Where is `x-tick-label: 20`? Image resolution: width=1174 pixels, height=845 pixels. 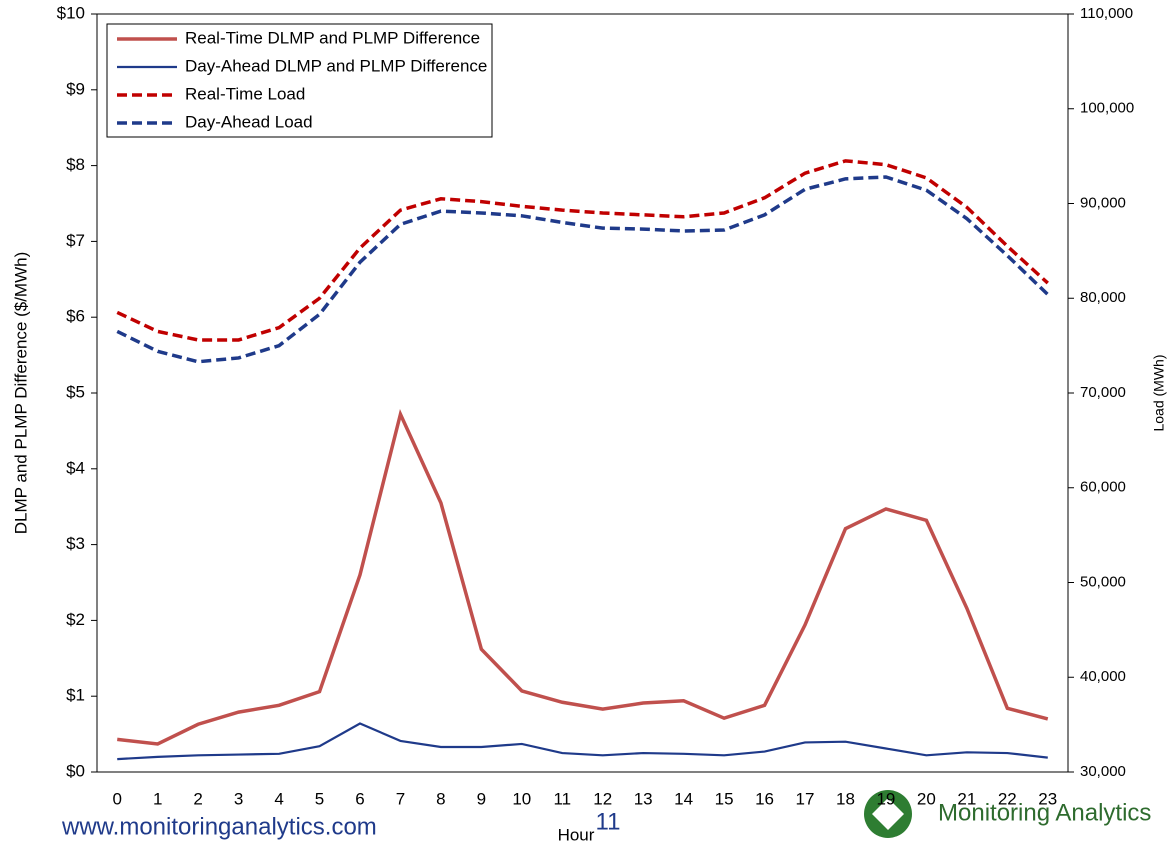 x-tick-label: 20 is located at coordinates (926, 798).